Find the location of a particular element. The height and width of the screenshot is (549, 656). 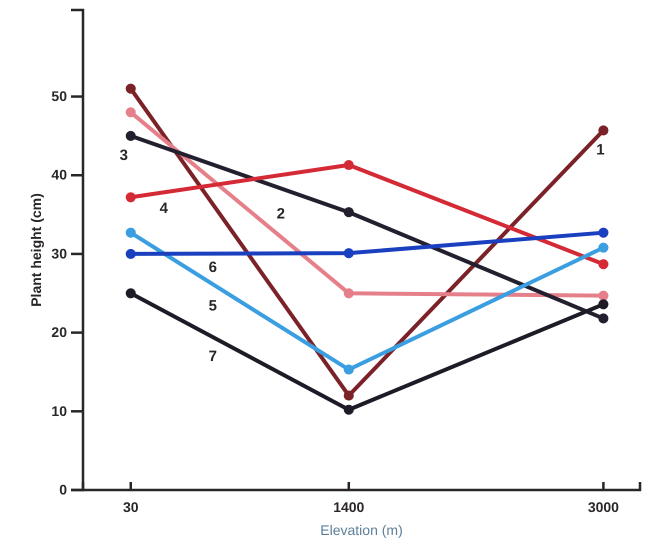

series-label: 5 is located at coordinates (212, 306).